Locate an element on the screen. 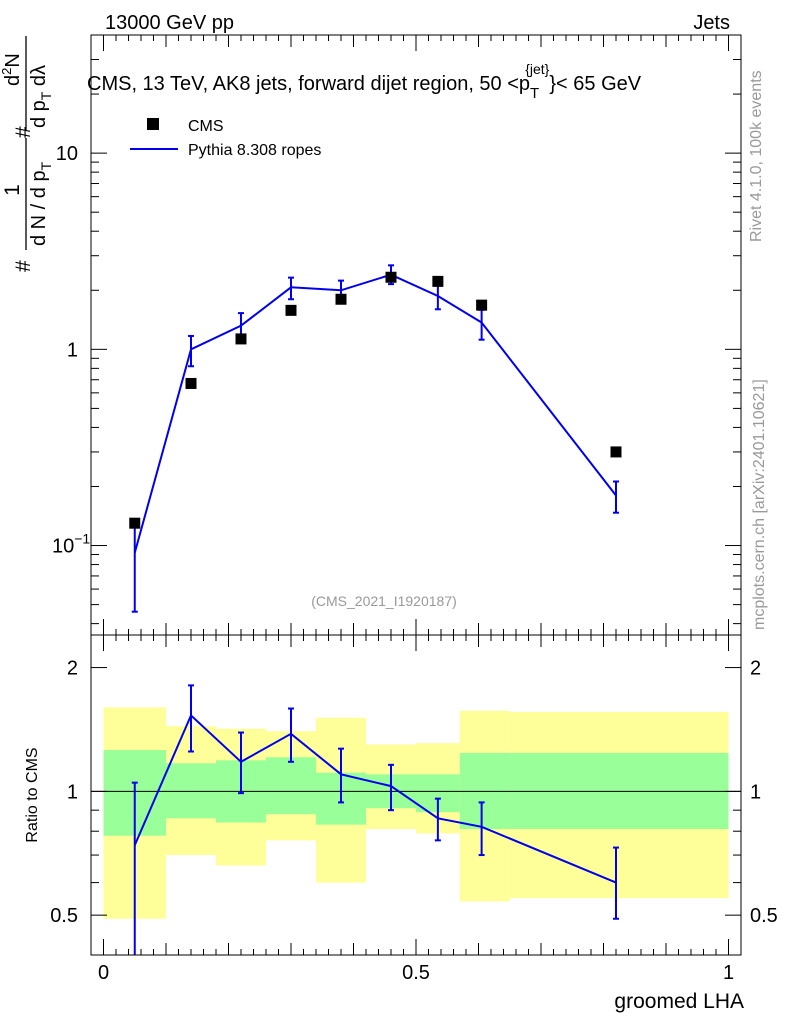  main-y-axis-label: # 1 d N / d pT # d2N d pT dλ is located at coordinates (27, 154).